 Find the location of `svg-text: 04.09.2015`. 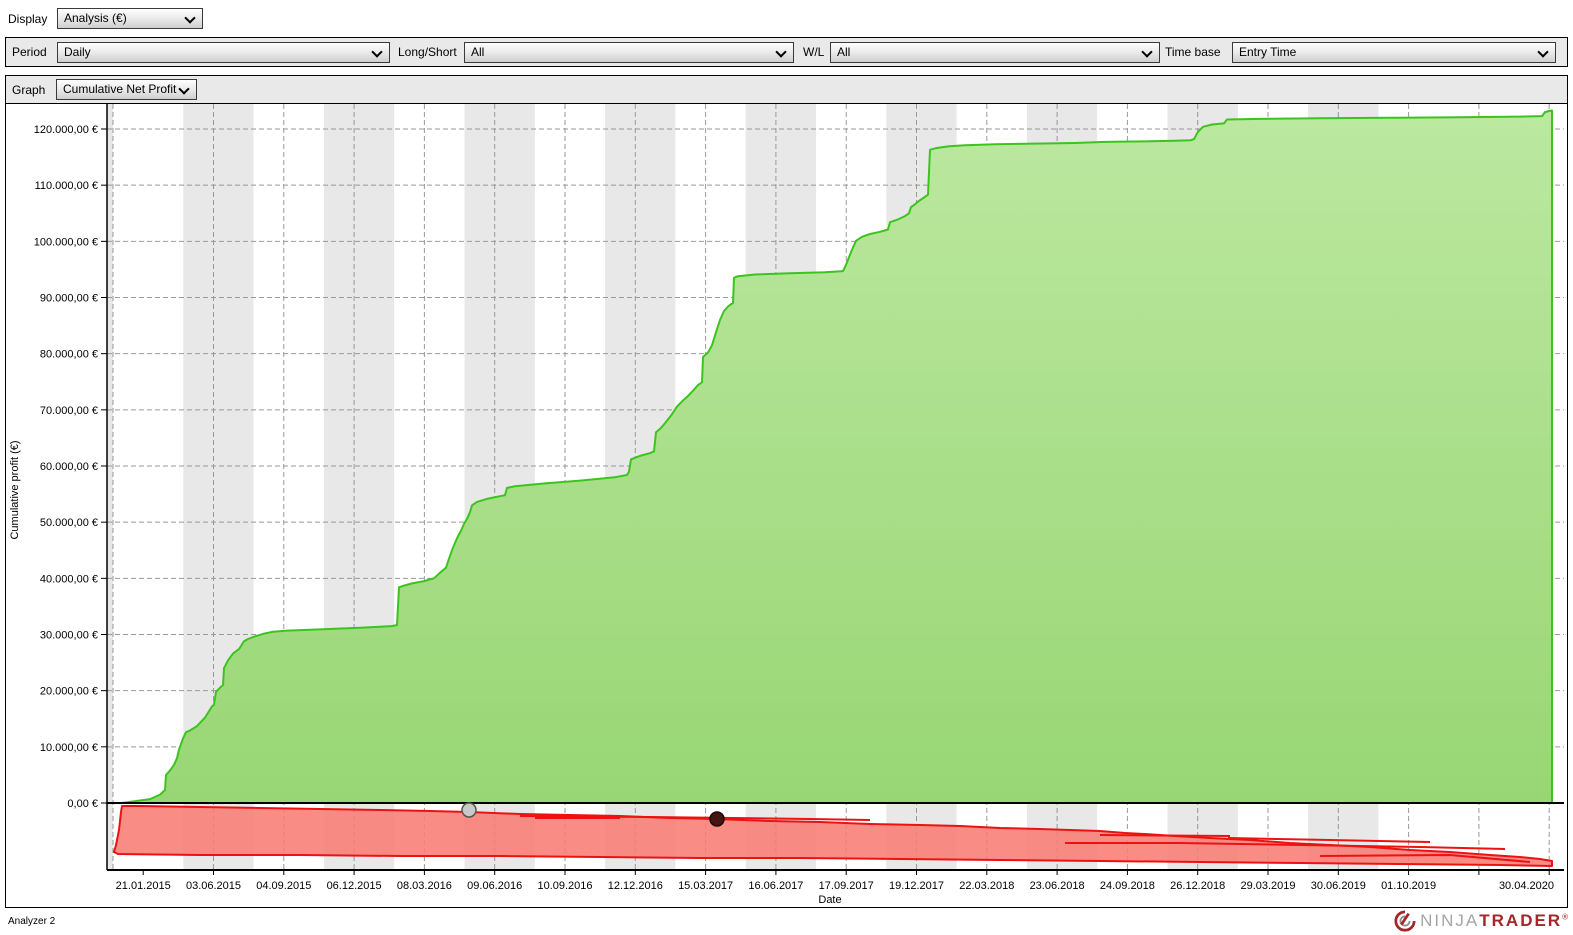

svg-text: 04.09.2015 is located at coordinates (283, 886).